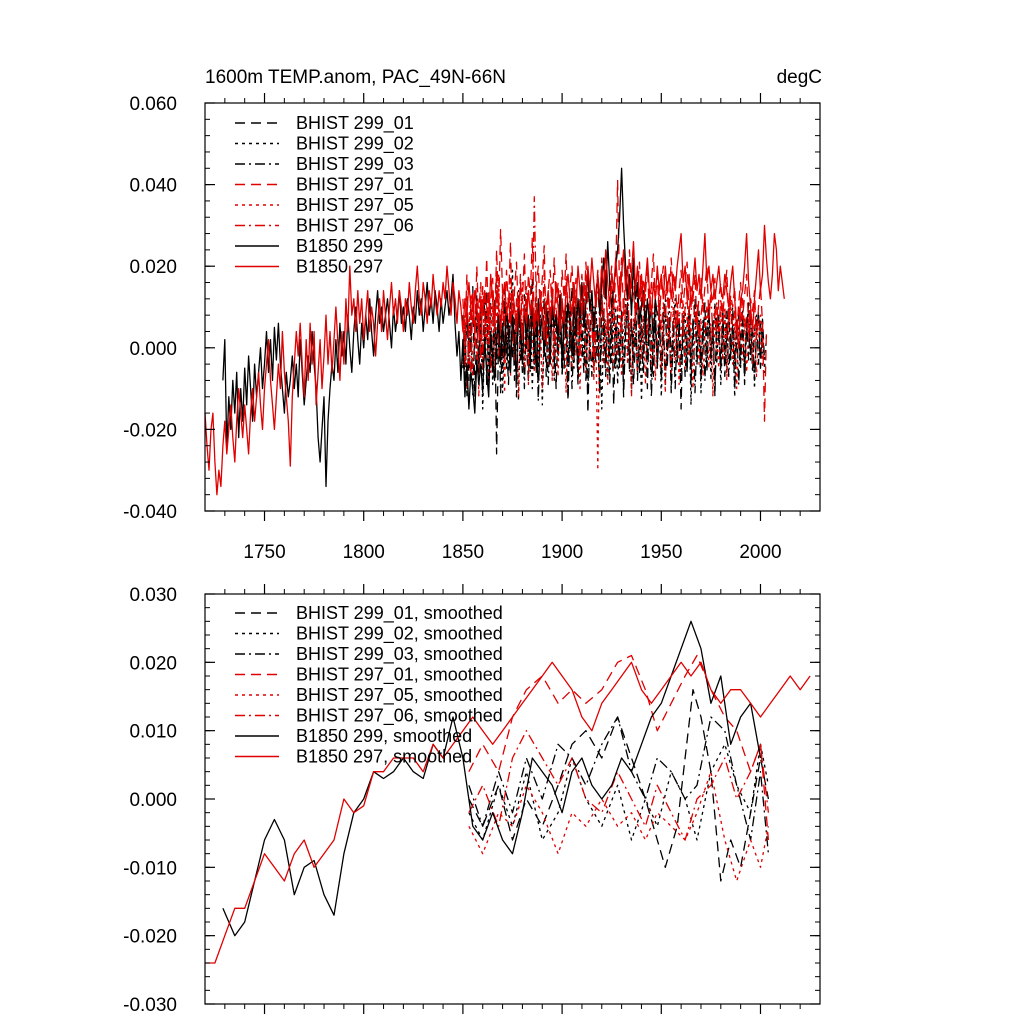 This screenshot has height=1024, width=1024. I want to click on bottom-ytick-label: -0.030, so click(150, 1005).